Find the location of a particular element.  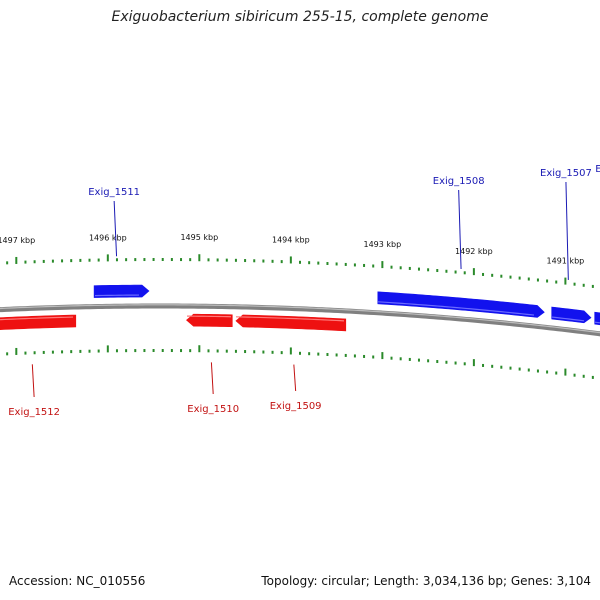

accession-text: Accession: NC_010556 is located at coordinates (77, 581).